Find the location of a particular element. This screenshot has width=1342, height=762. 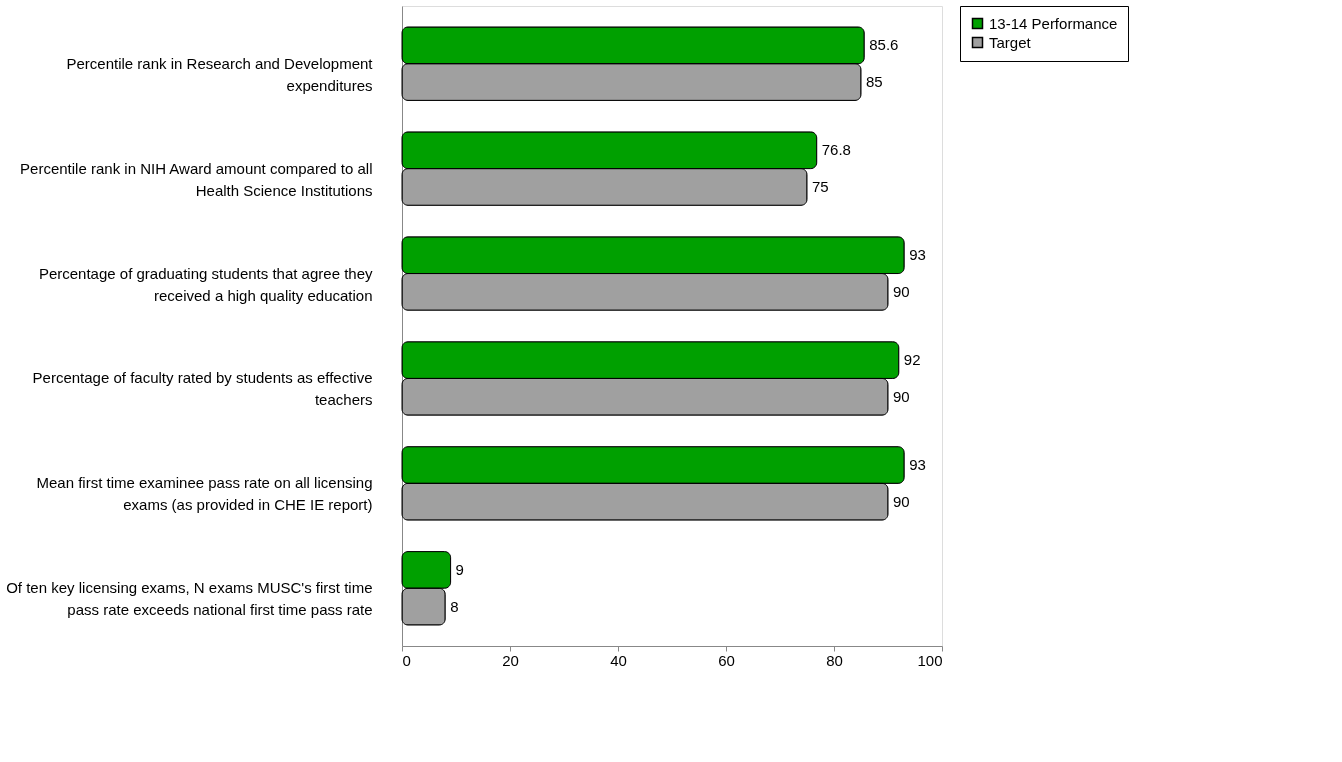

x-tick-label: 20 is located at coordinates (510, 660).